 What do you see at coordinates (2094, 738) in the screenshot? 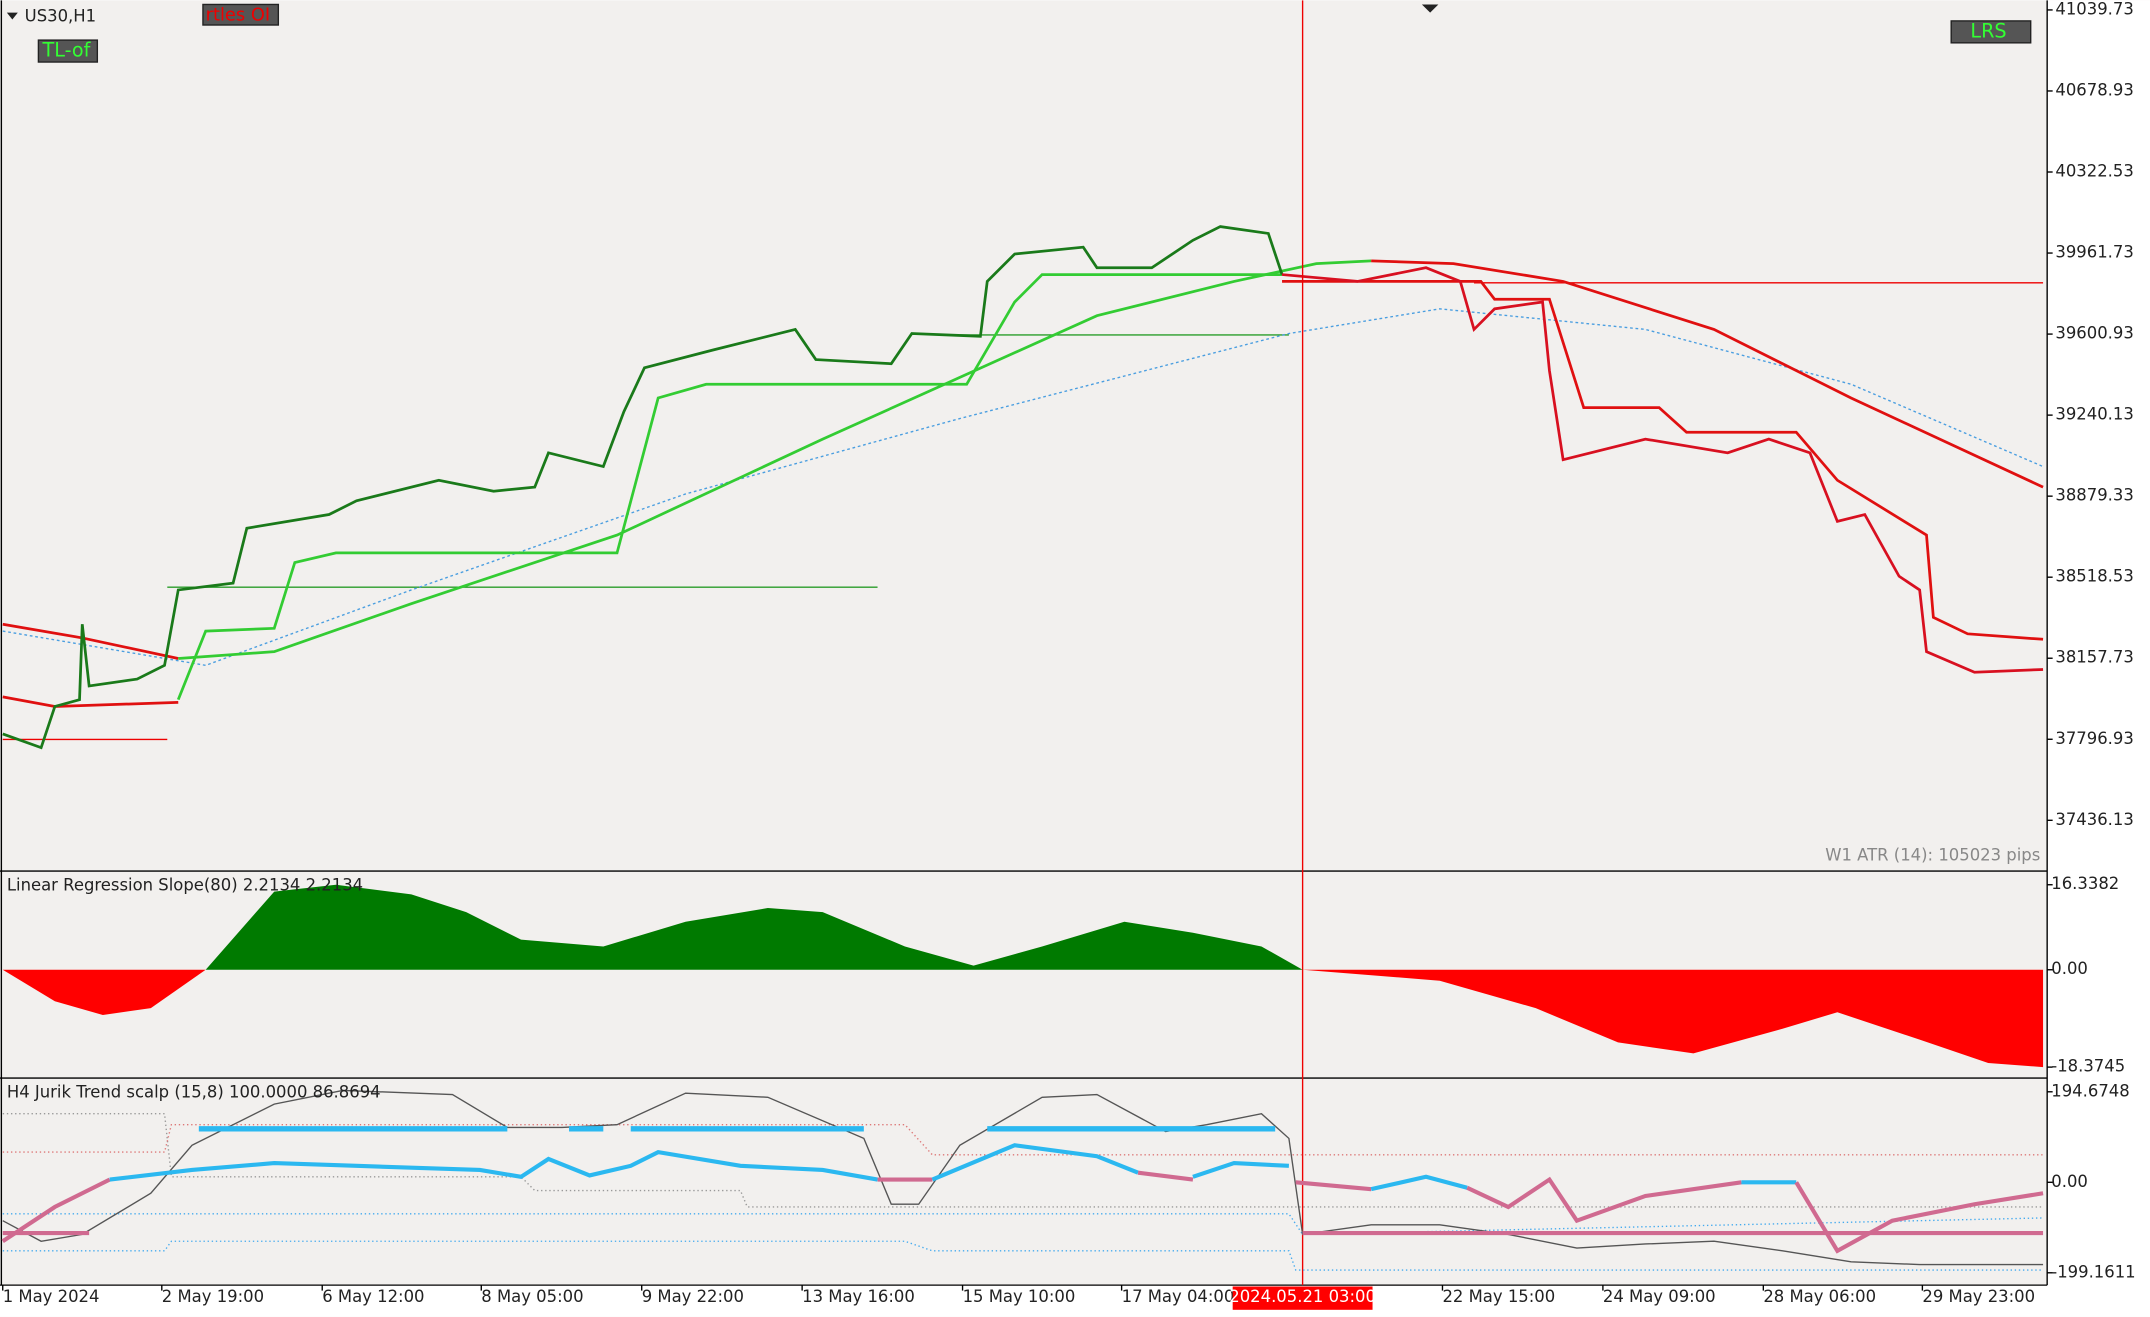
I see `price-label: 37796.93` at bounding box center [2094, 738].